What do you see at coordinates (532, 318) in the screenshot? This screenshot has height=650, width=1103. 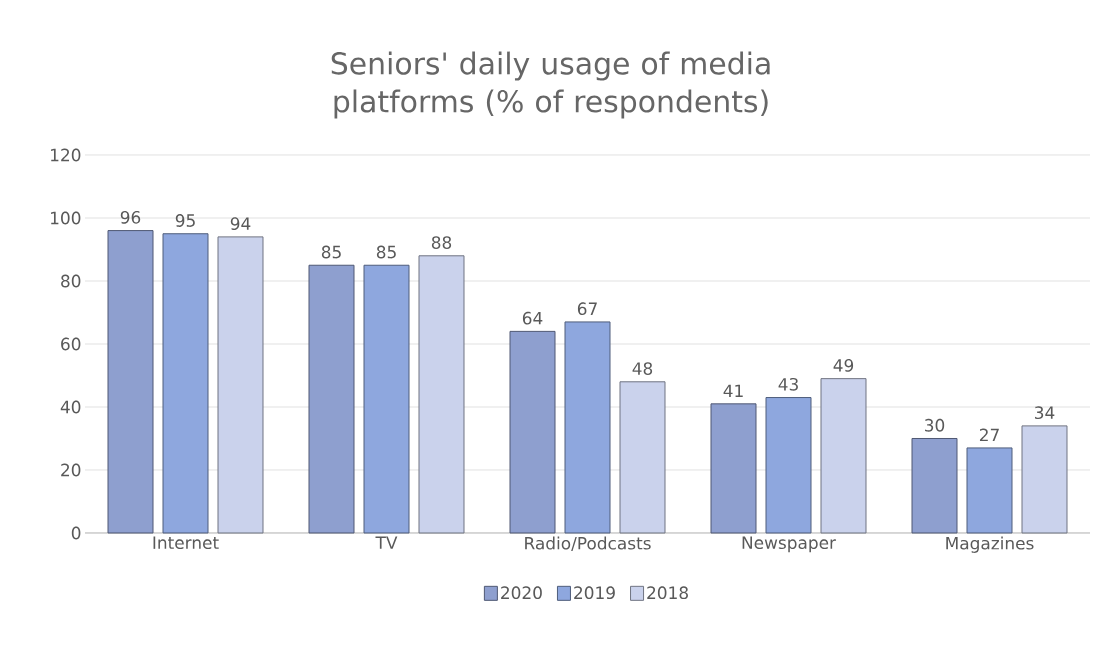 I see `data-label: 64` at bounding box center [532, 318].